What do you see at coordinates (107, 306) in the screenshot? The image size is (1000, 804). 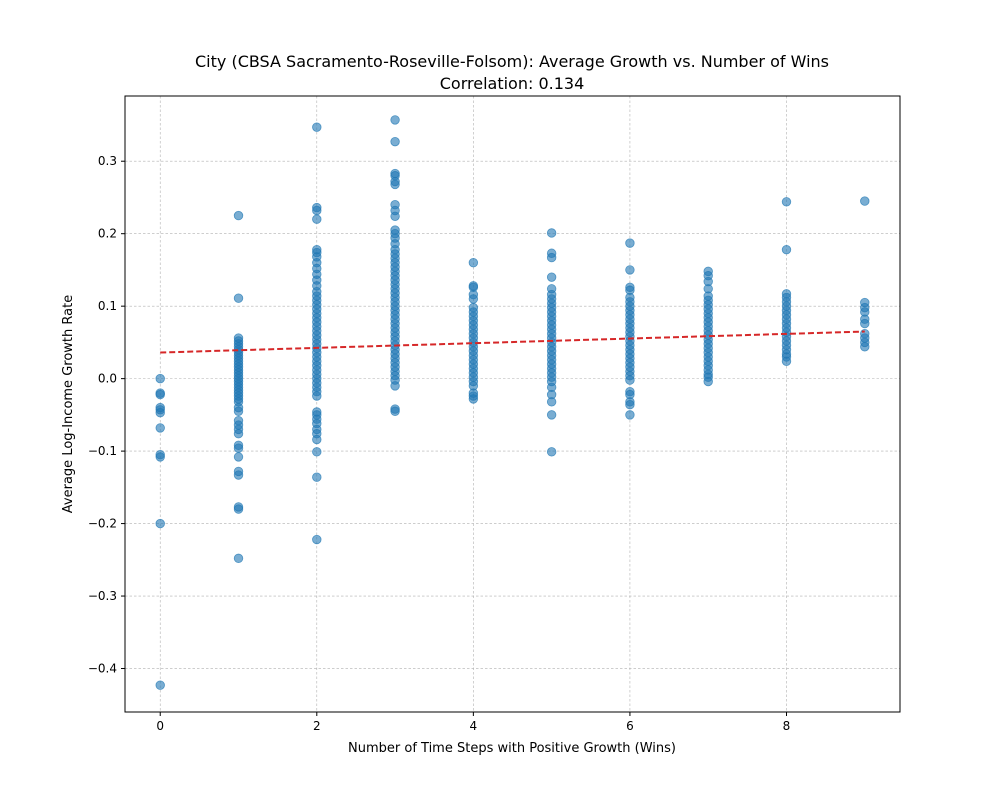 I see `y-tick-label: 0.1` at bounding box center [107, 306].